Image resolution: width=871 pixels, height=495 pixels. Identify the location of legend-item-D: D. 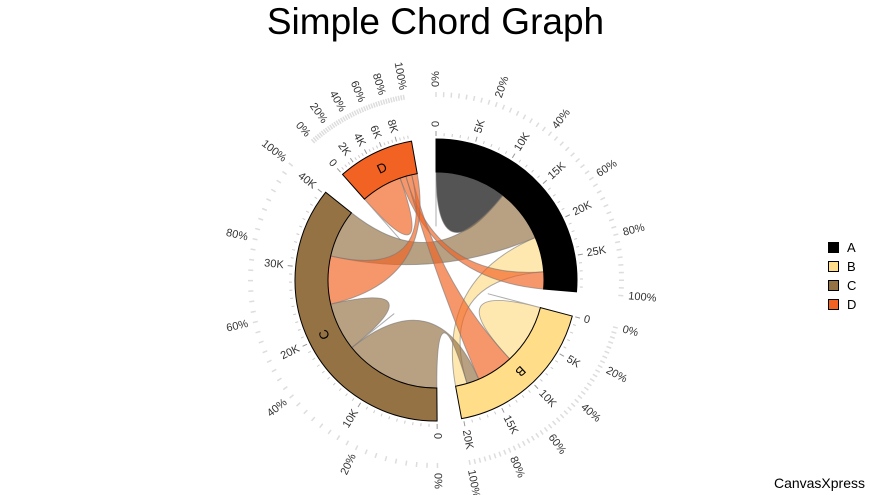
(842, 304).